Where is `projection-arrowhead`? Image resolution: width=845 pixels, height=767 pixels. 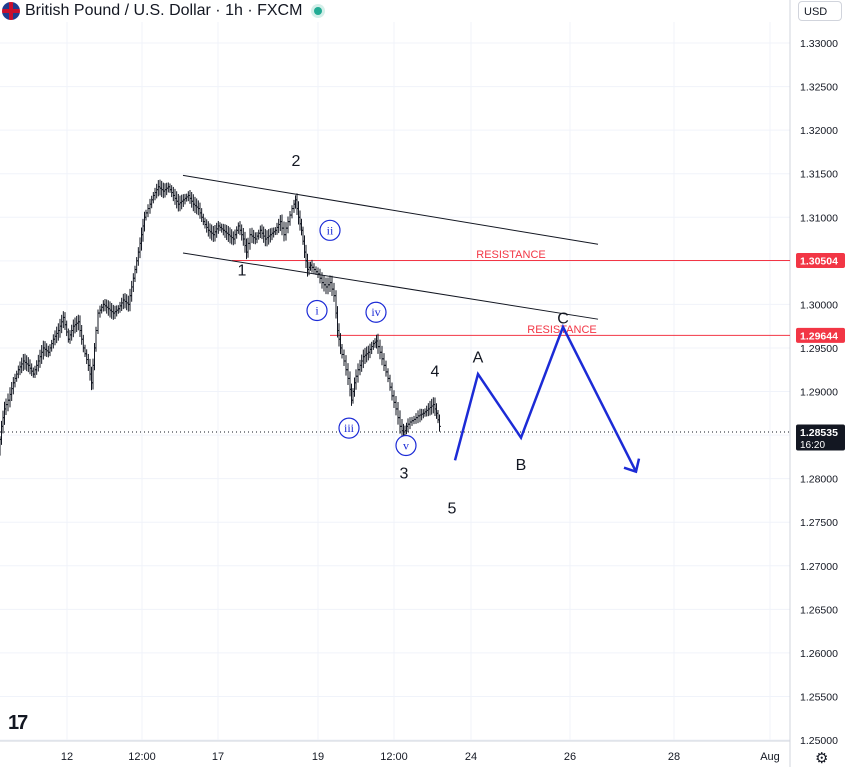 projection-arrowhead is located at coordinates (632, 466).